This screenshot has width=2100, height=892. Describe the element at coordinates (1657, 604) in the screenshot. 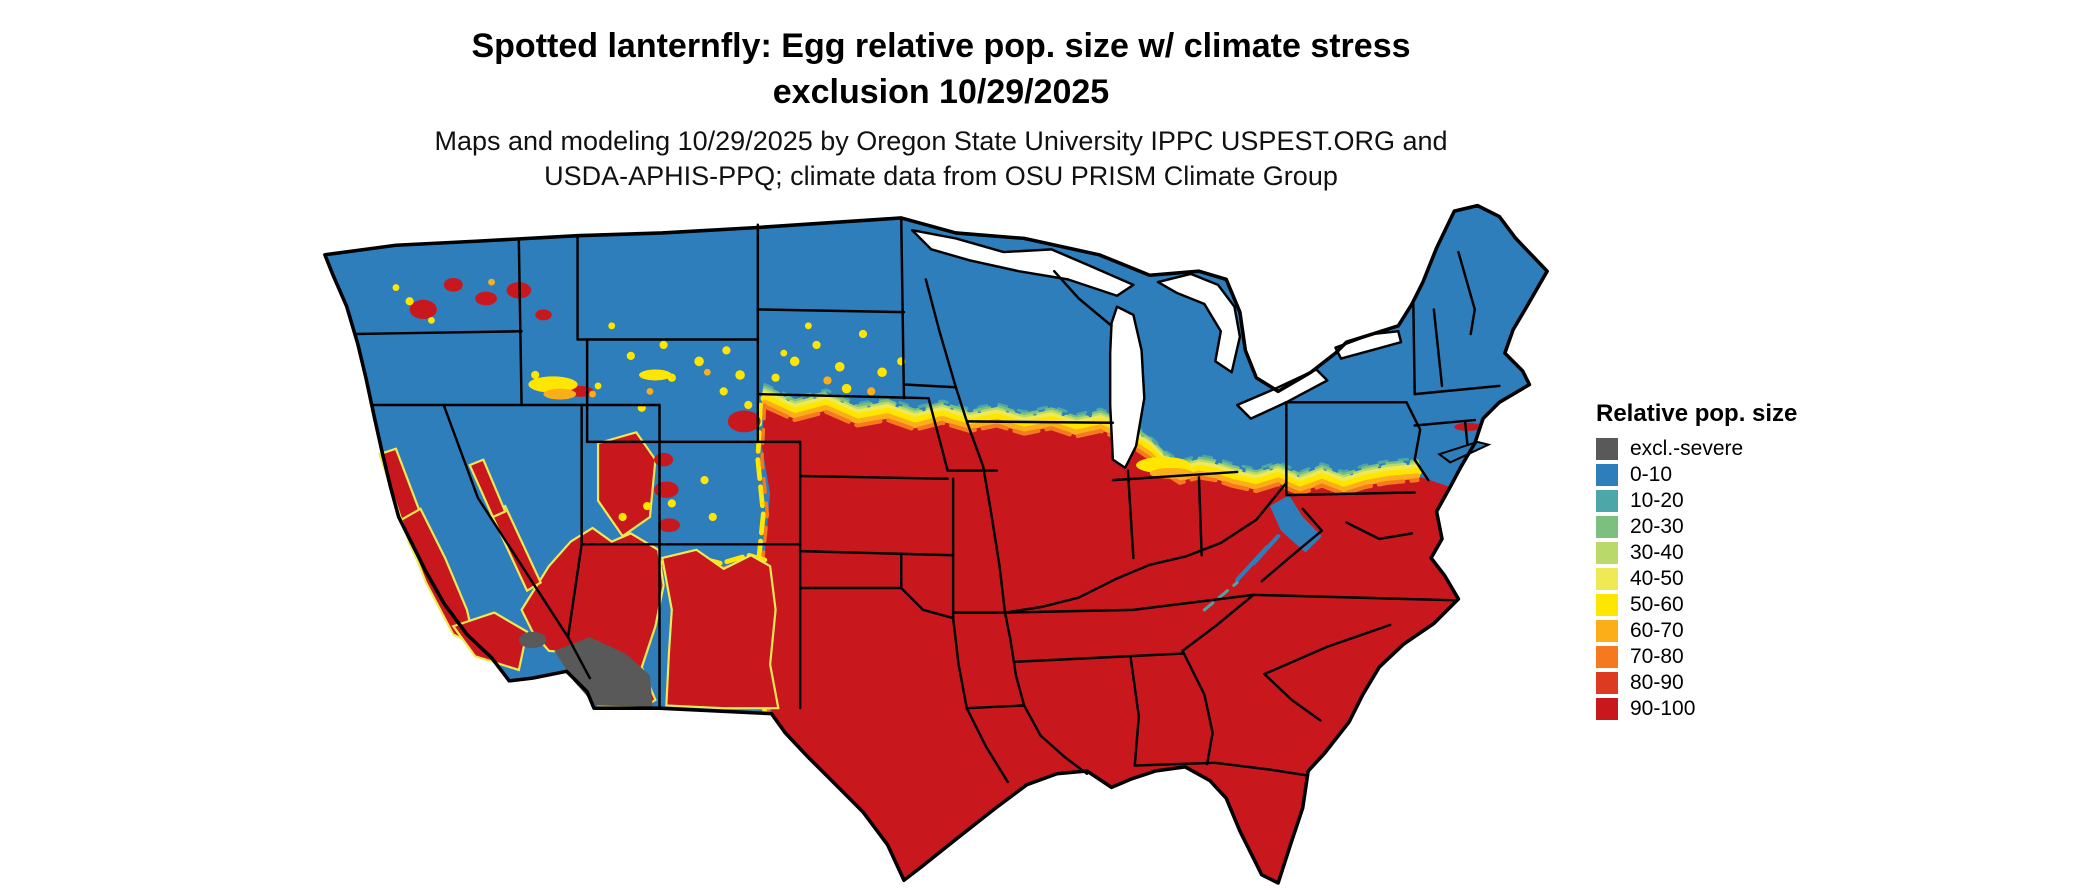

I see `legend-item-label: 50-60` at that location.